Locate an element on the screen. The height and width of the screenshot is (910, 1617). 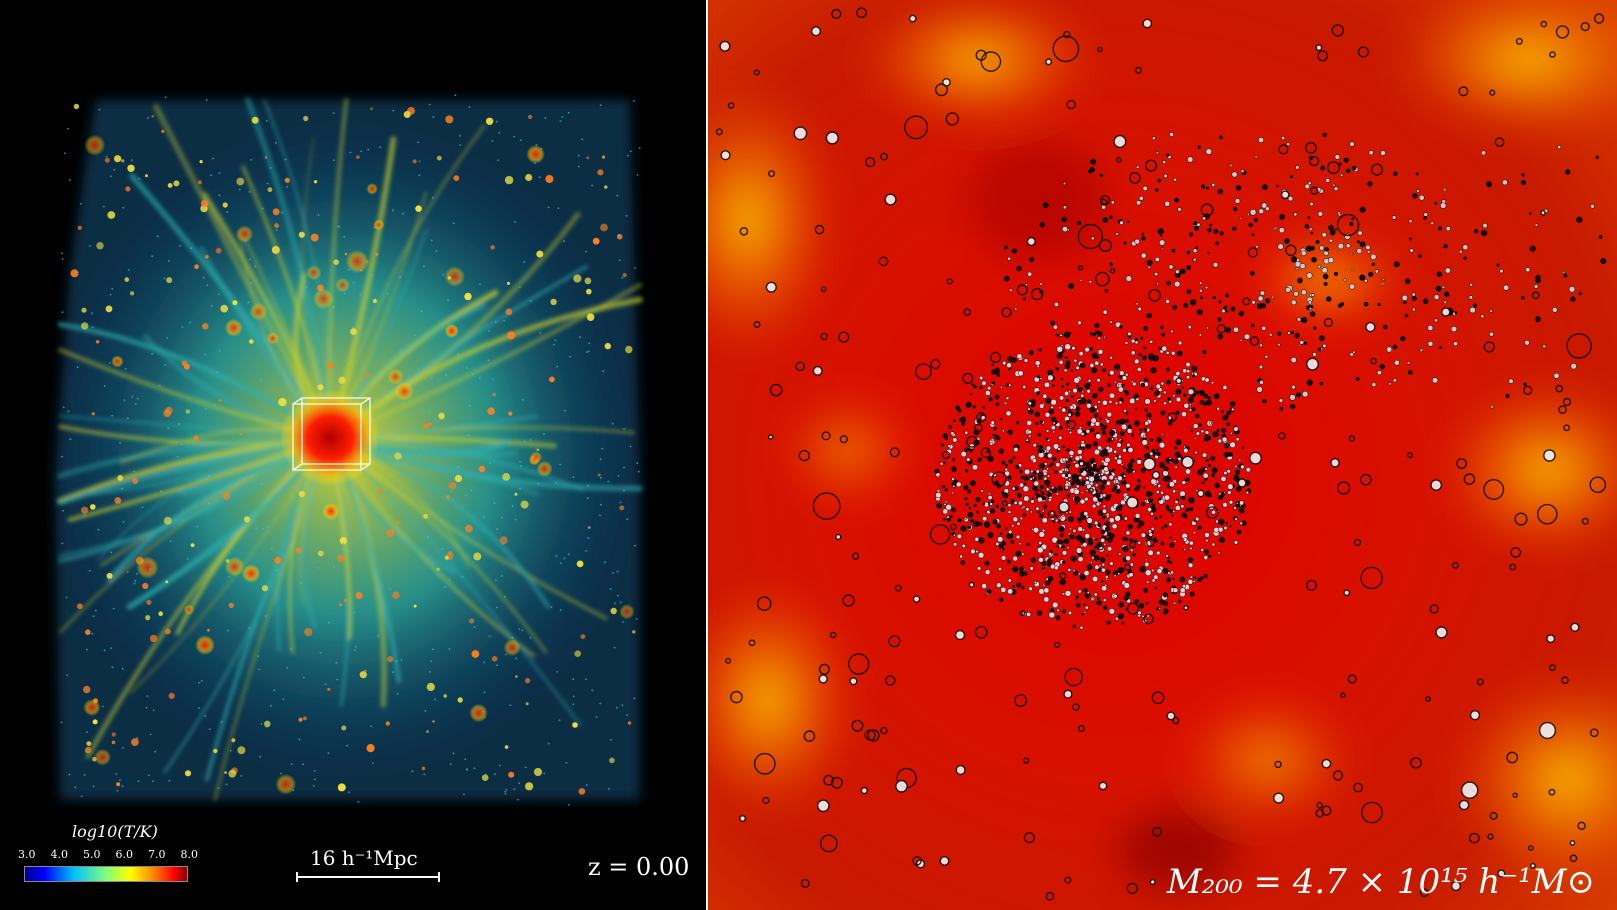
colorbar-label: log10(T/K) is located at coordinates (115, 831).